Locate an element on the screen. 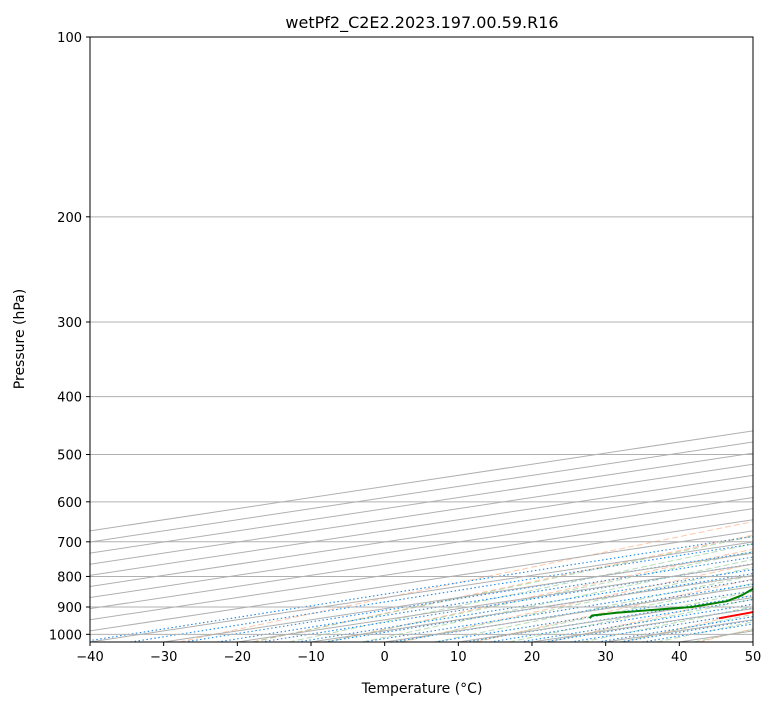  dry-adiabat-line is located at coordinates (737, 339).